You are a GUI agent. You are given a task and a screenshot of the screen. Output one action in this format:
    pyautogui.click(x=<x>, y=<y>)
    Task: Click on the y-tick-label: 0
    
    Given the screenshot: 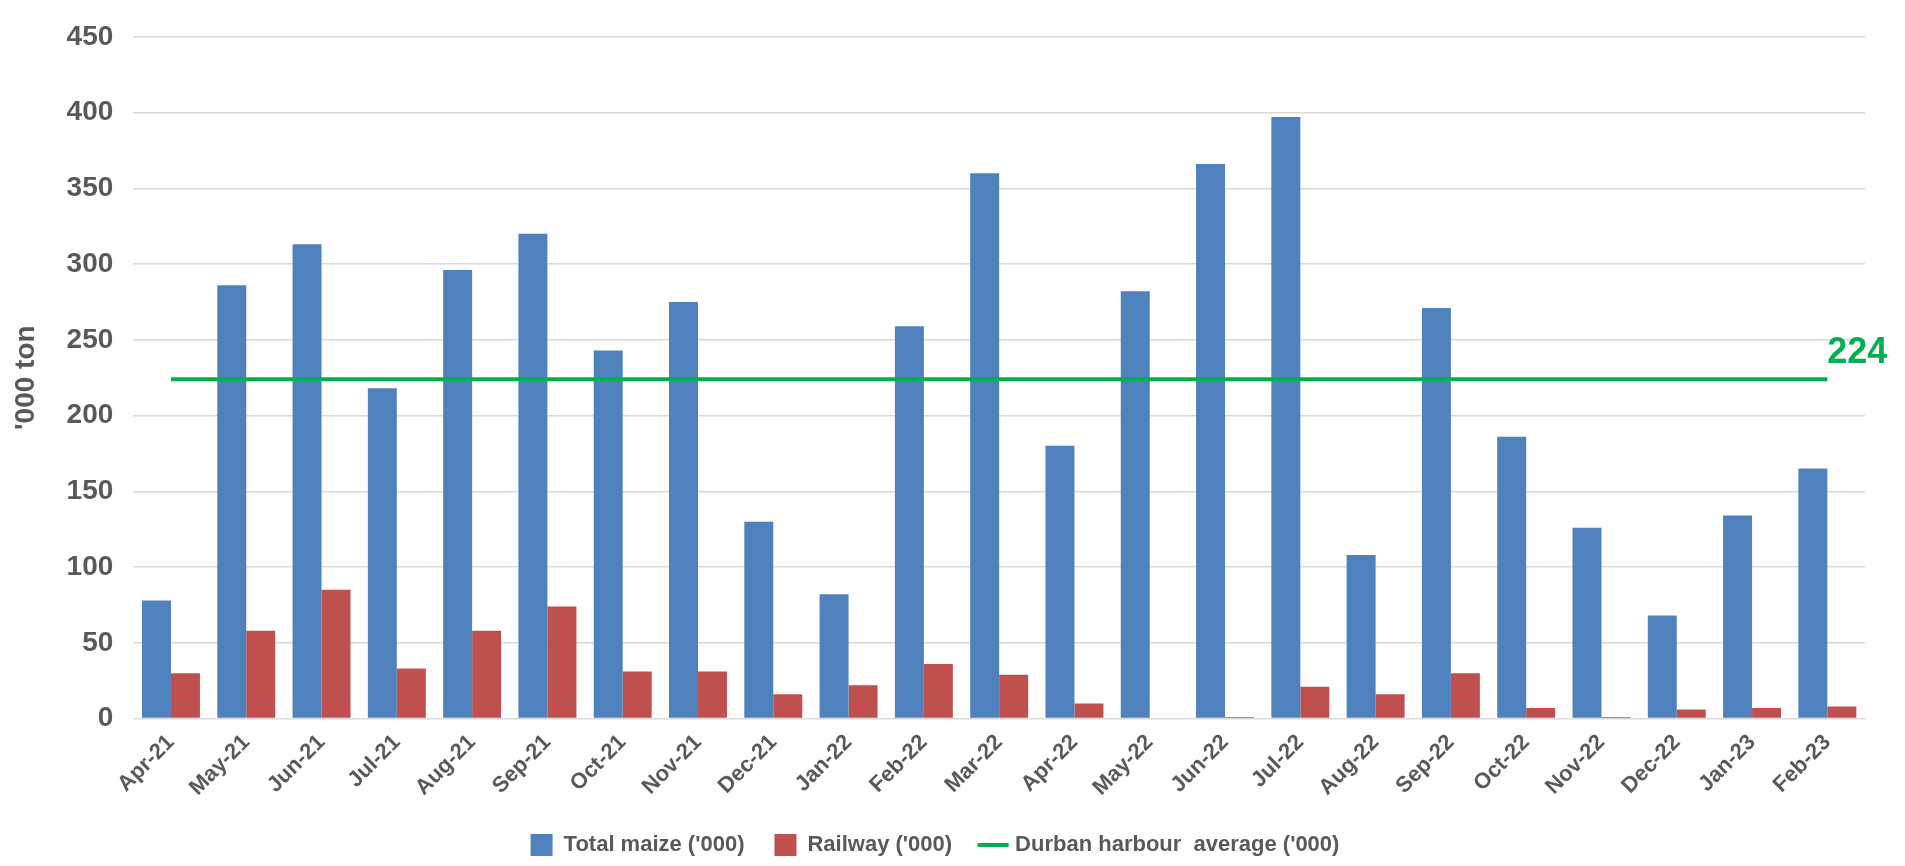 What is the action you would take?
    pyautogui.click(x=105, y=717)
    